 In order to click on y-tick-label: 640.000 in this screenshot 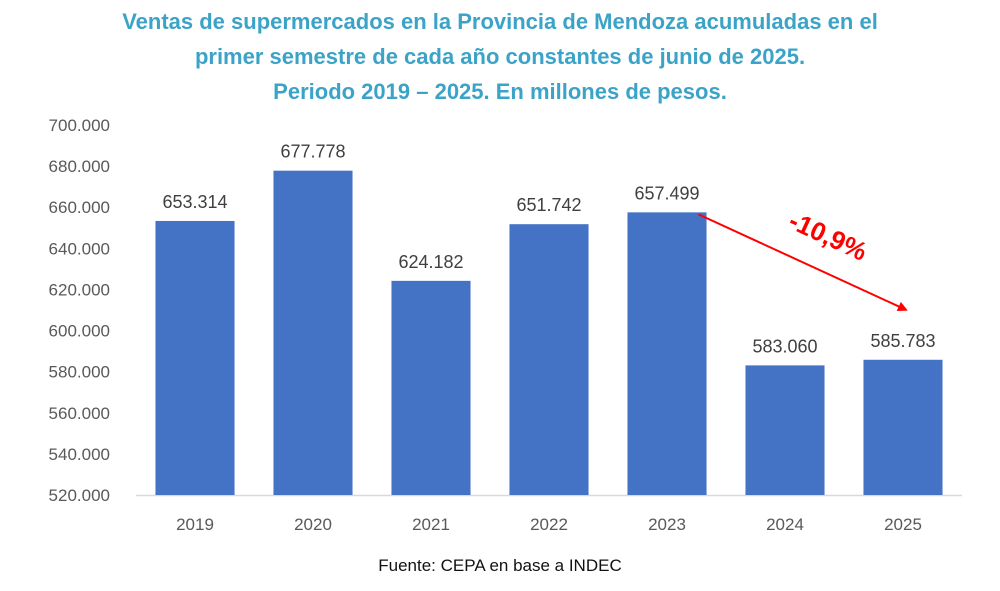, I will do `click(79, 248)`.